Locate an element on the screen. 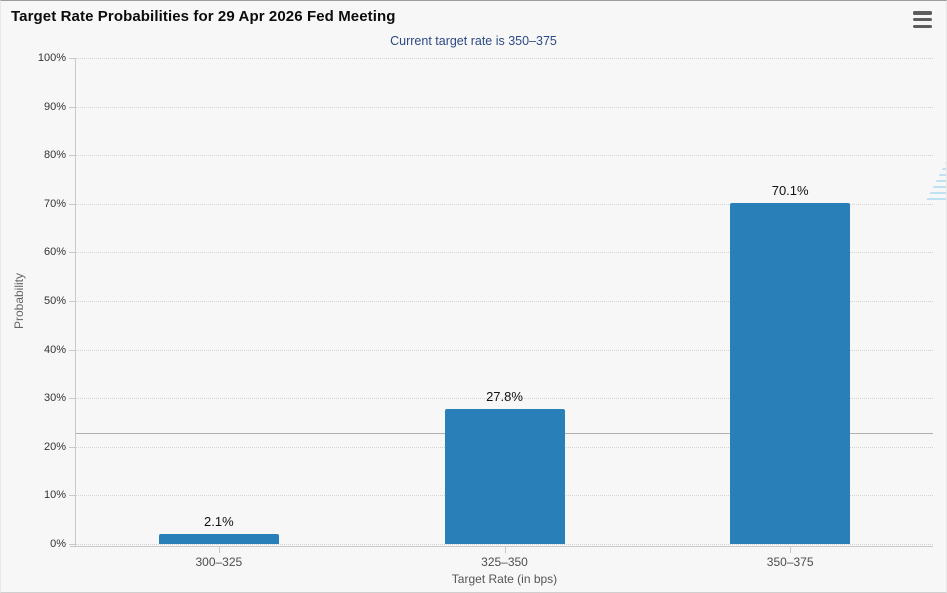 This screenshot has height=593, width=947. bar-value-label: 70.1% is located at coordinates (790, 191).